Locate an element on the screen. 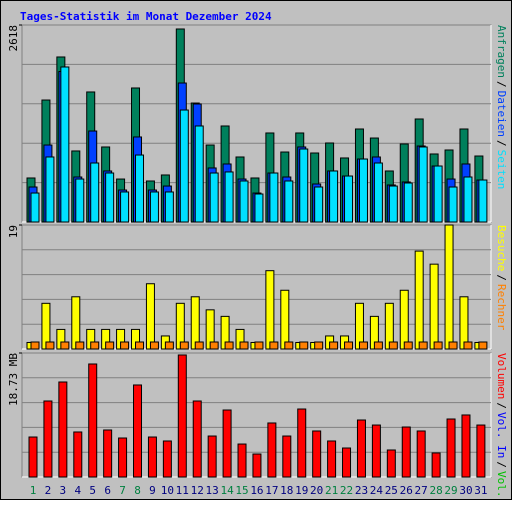 The width and height of the screenshot is (512, 505). x-tick-label: 24 is located at coordinates (377, 490).